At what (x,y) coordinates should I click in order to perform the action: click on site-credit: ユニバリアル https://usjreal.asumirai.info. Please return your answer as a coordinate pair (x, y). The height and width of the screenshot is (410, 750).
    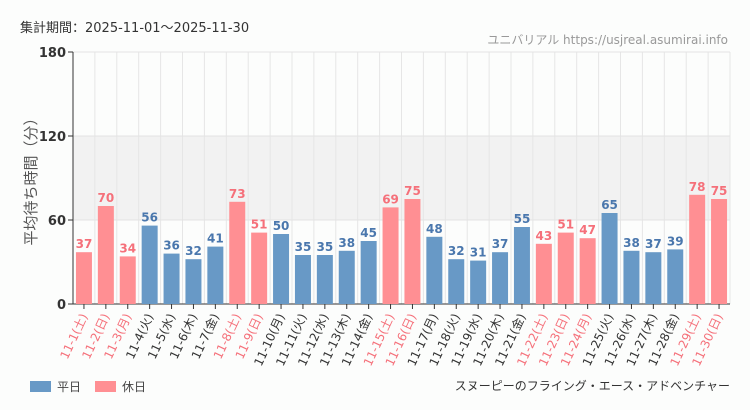
    Looking at the image, I should click on (607, 40).